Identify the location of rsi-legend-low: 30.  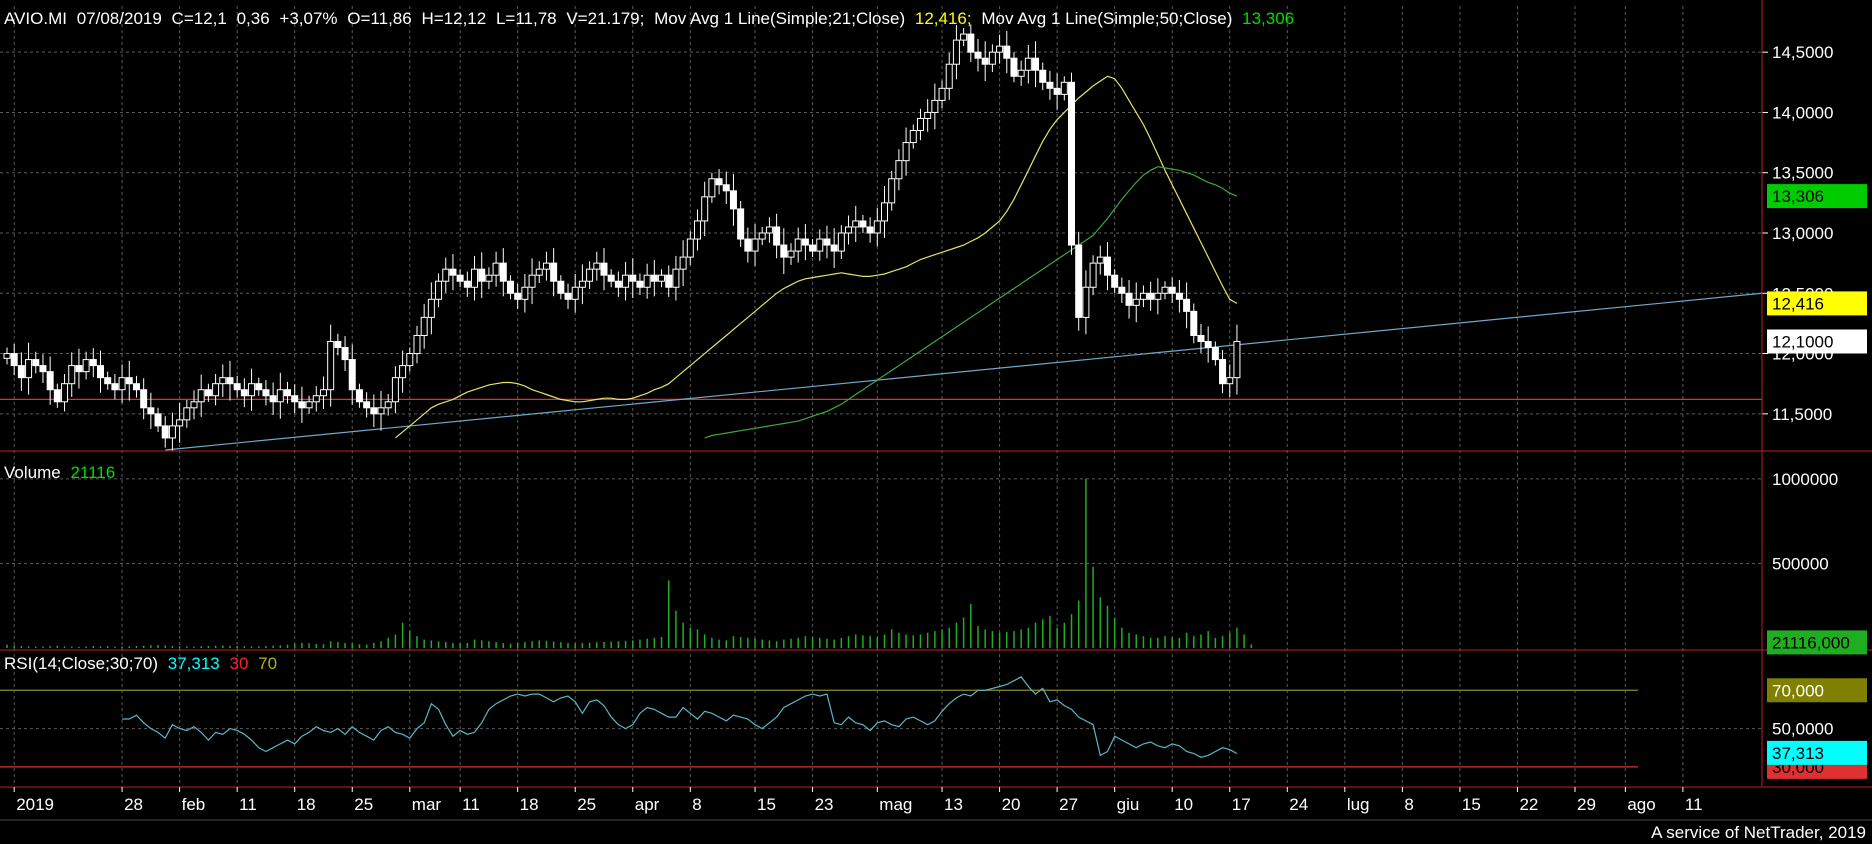
(239, 663).